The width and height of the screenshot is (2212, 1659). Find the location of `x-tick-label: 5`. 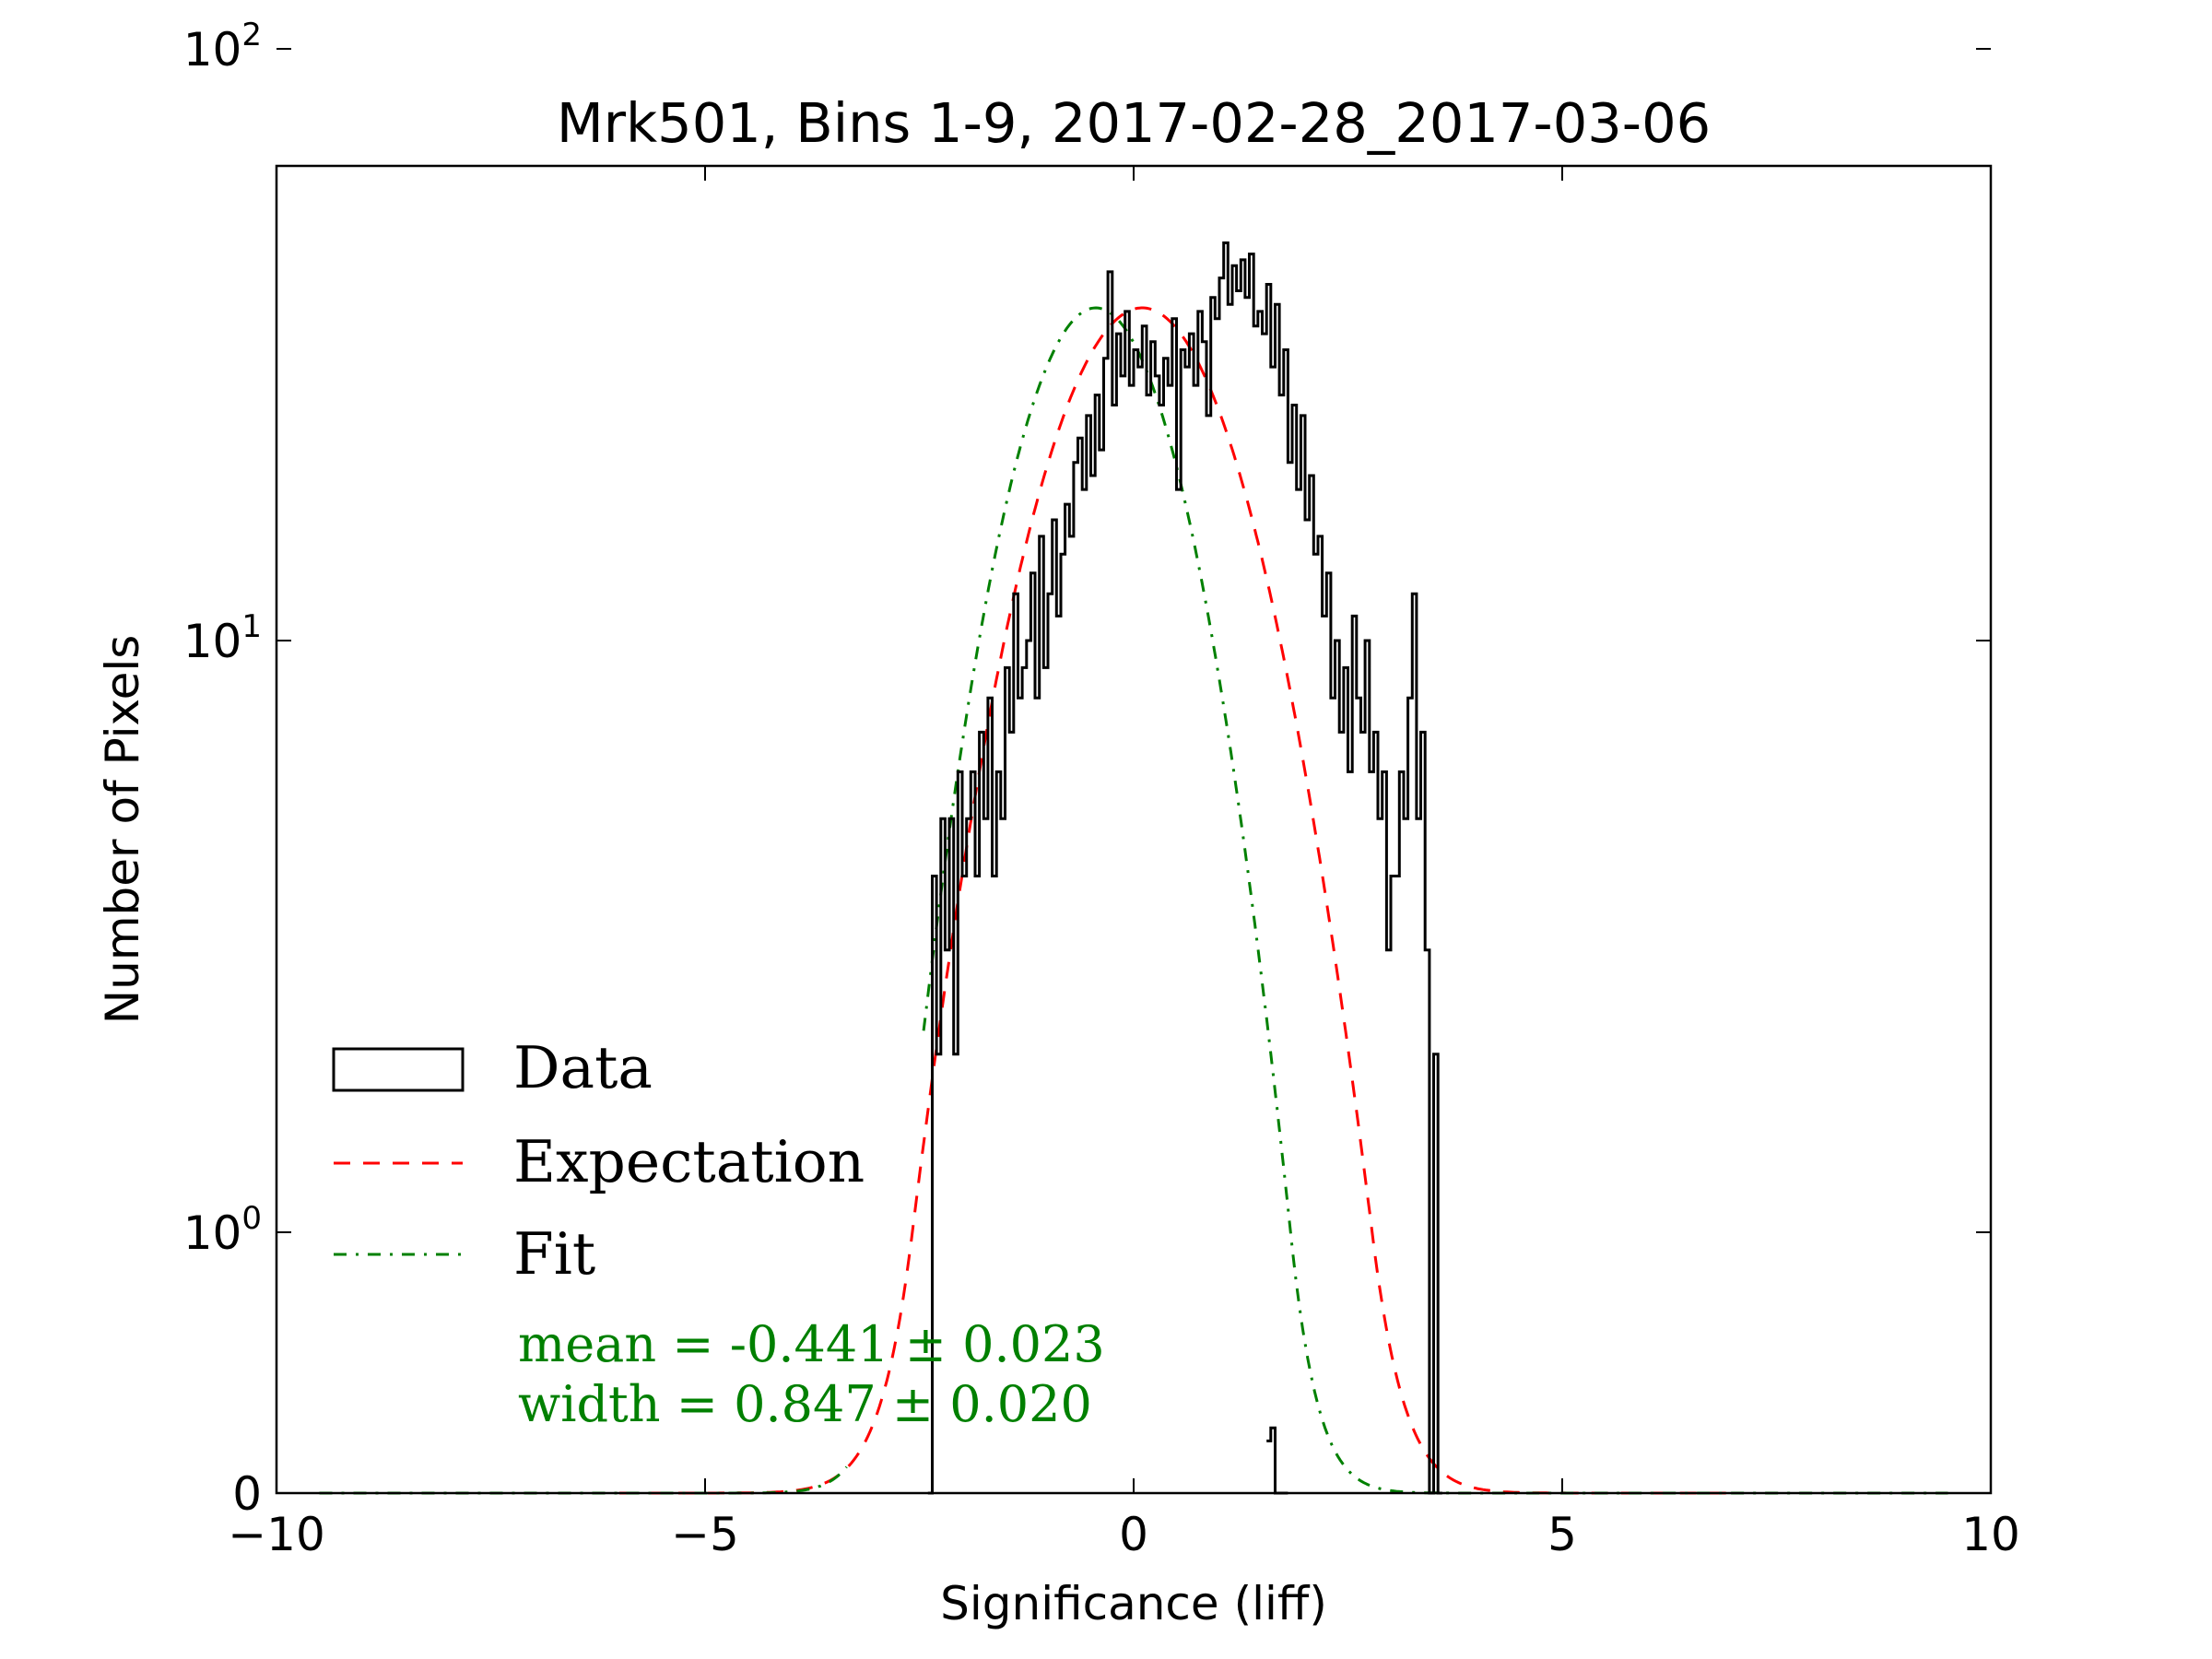

x-tick-label: 5 is located at coordinates (1562, 1534).